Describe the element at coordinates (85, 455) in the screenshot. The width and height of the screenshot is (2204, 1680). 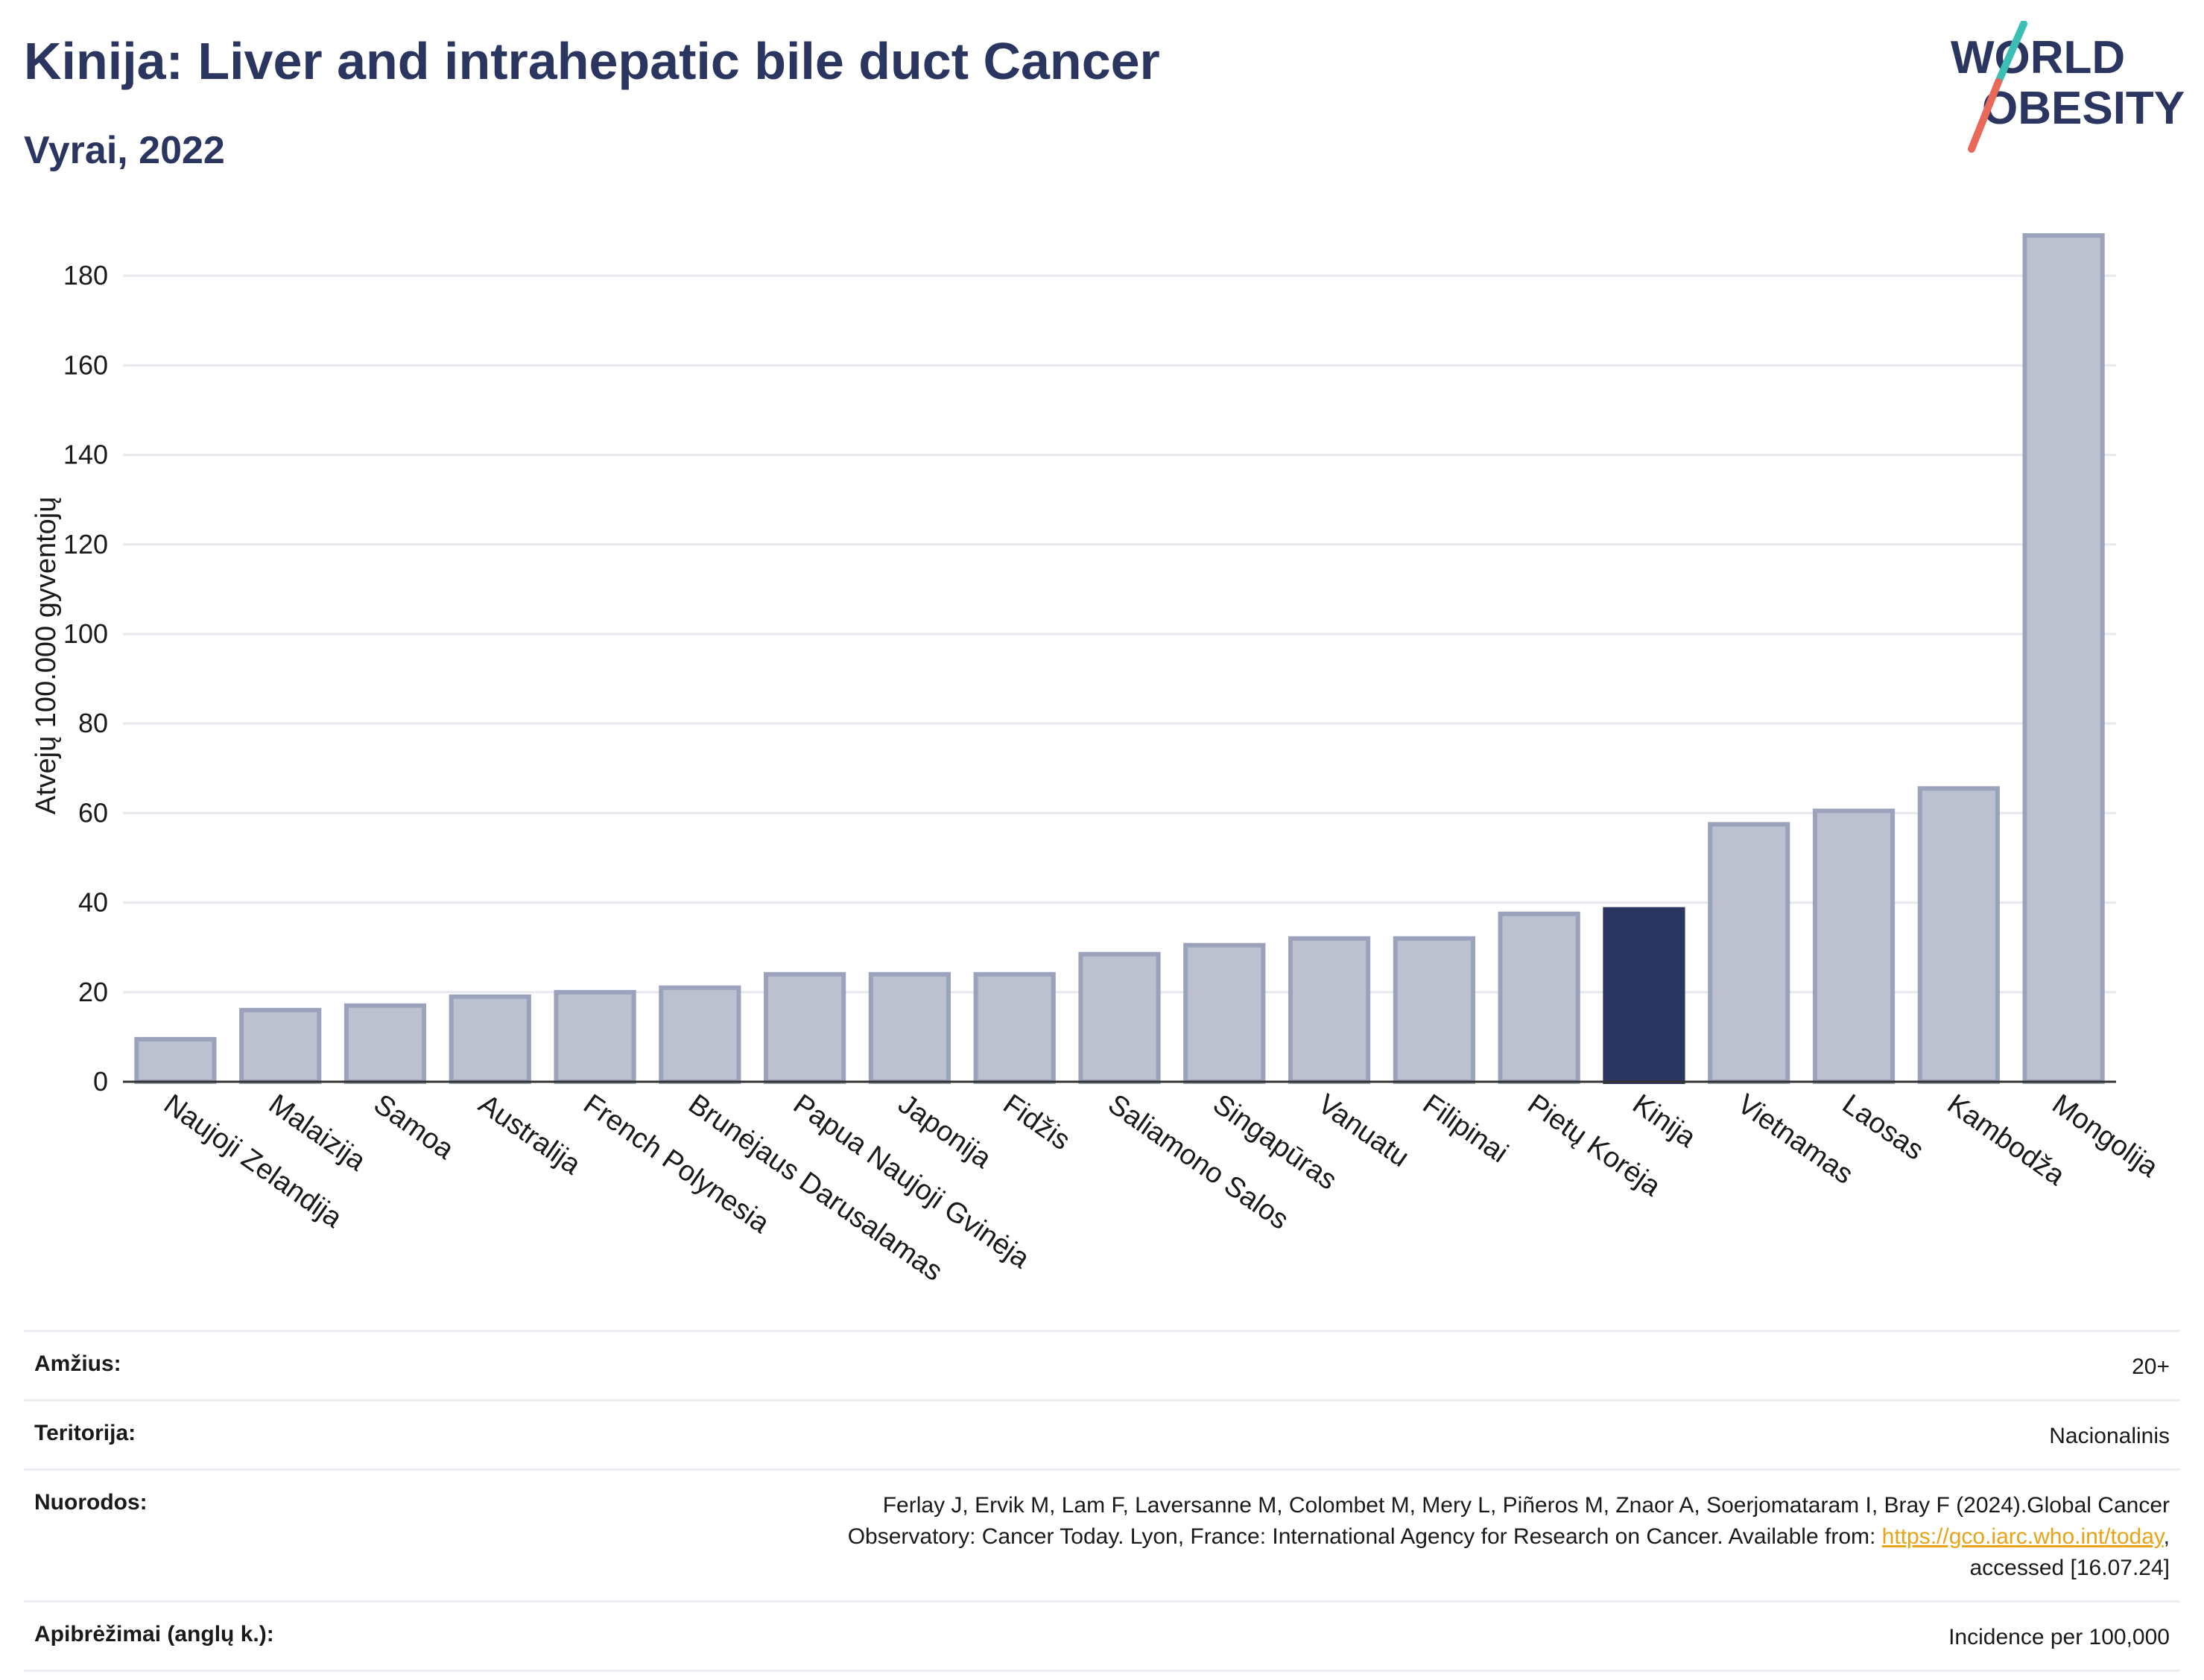
I see `y-tick-label: 140` at that location.